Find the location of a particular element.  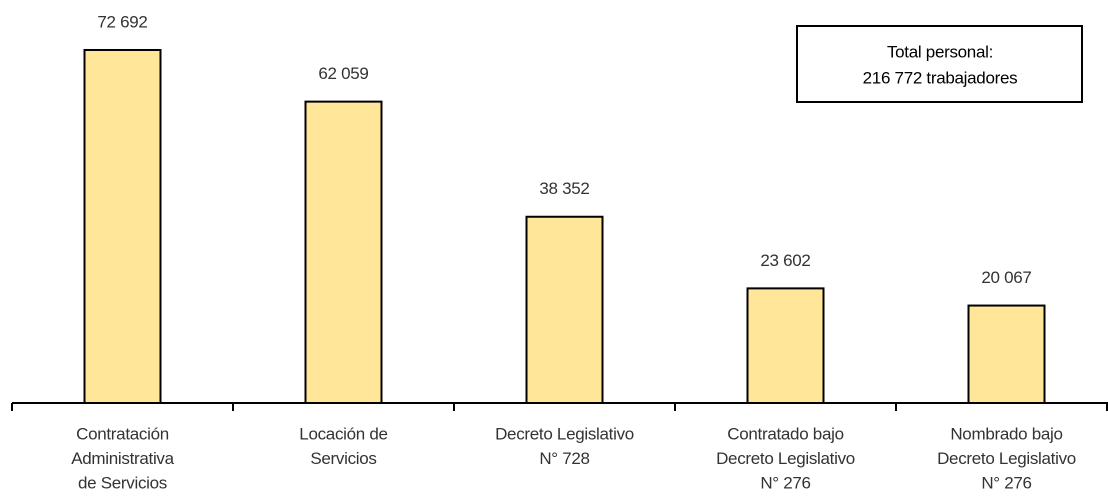

x-tick-label: Nombrado bajo is located at coordinates (1006, 433).